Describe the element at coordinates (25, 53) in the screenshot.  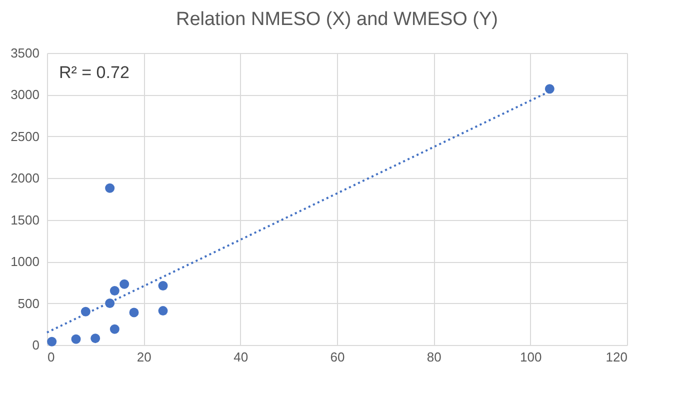
I see `y-tick-label: 3500` at that location.